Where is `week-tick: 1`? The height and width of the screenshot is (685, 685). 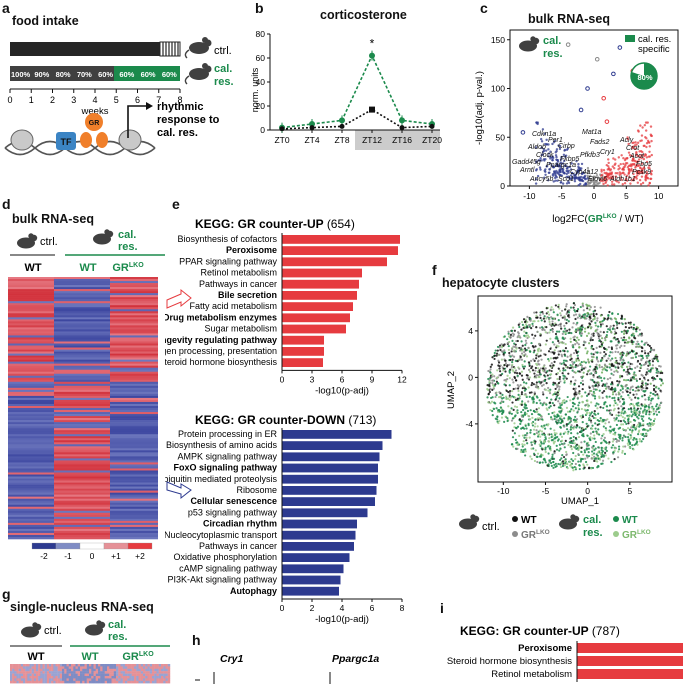
week-tick: 1 is located at coordinates (31, 100).